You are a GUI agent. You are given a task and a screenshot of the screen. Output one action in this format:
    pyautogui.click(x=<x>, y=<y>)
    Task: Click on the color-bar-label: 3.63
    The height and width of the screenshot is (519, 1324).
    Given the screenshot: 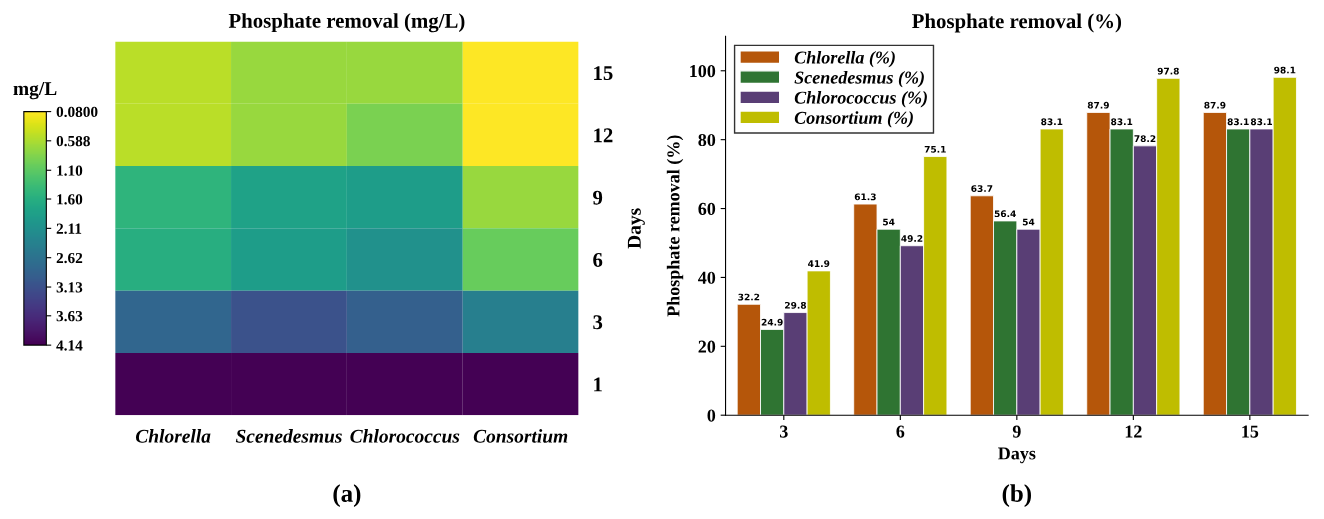 What is the action you would take?
    pyautogui.click(x=69, y=316)
    